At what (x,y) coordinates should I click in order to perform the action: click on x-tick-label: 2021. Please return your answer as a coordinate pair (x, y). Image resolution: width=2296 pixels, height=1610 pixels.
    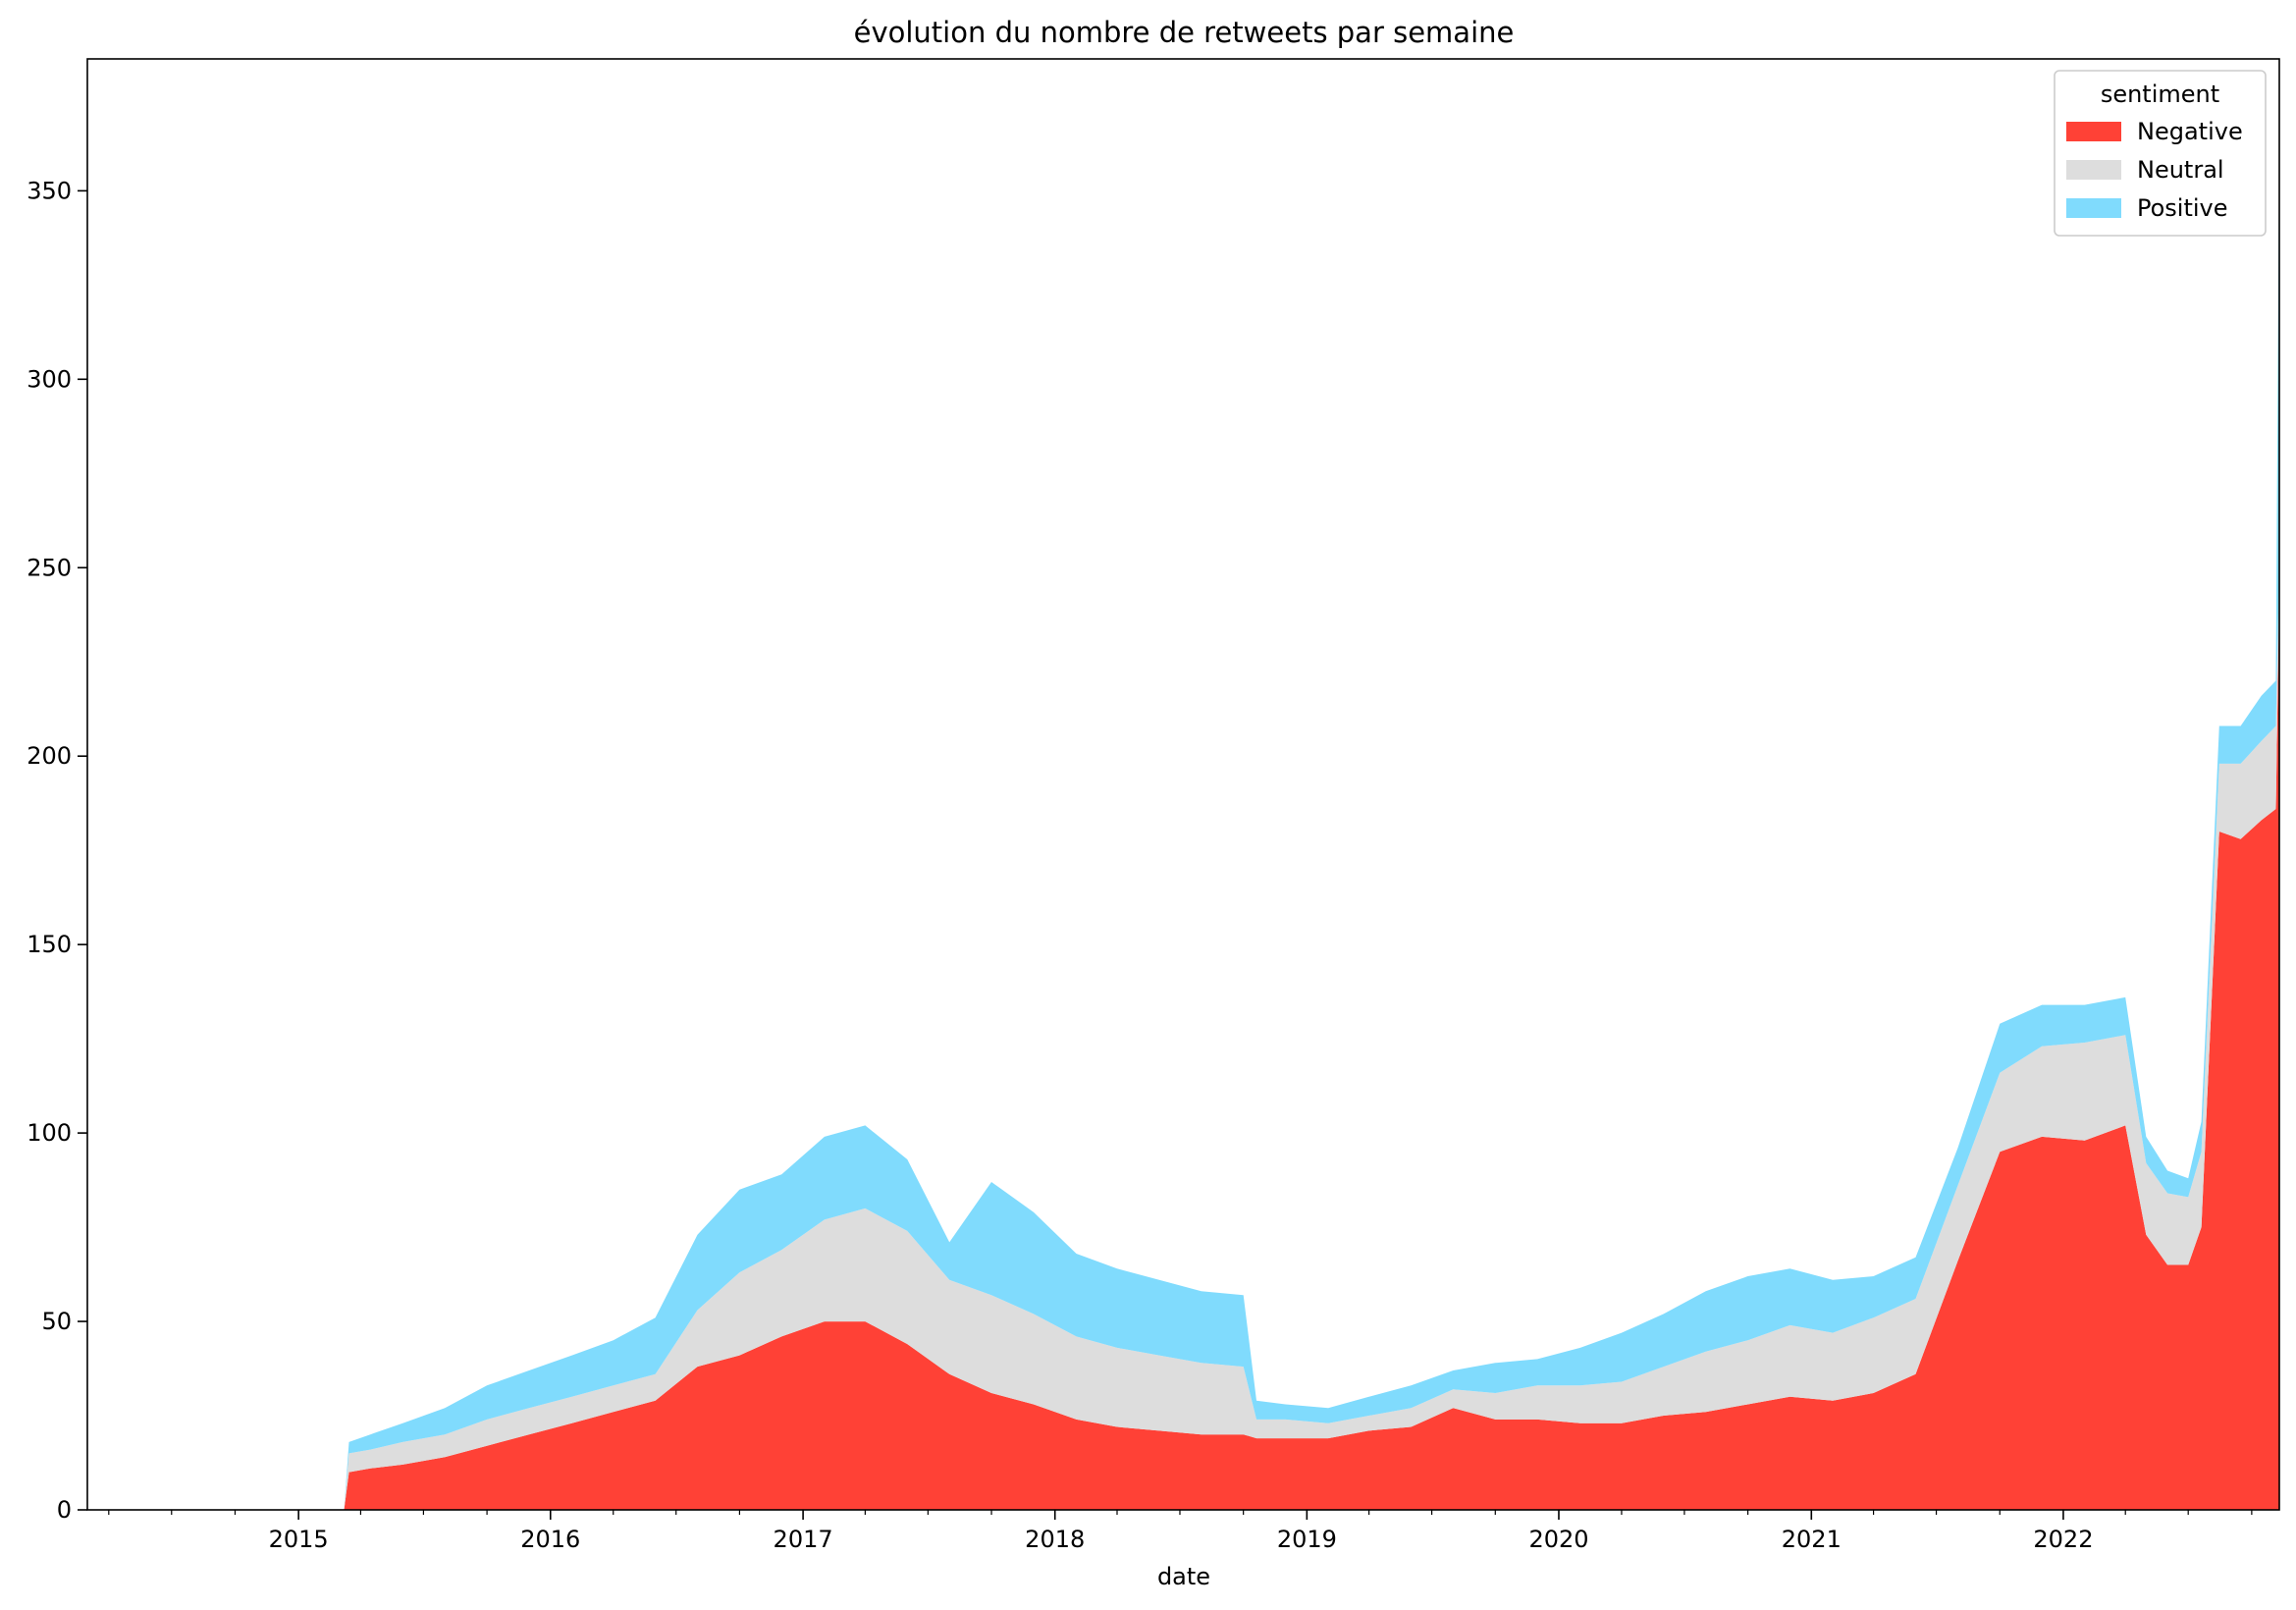
    Looking at the image, I should click on (1812, 1539).